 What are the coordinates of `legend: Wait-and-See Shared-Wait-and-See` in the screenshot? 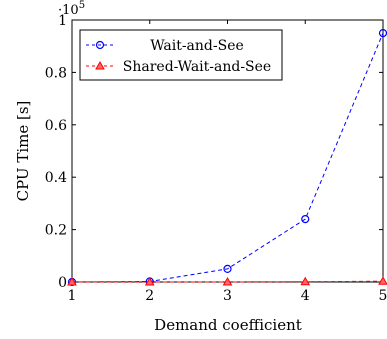 It's located at (181, 55).